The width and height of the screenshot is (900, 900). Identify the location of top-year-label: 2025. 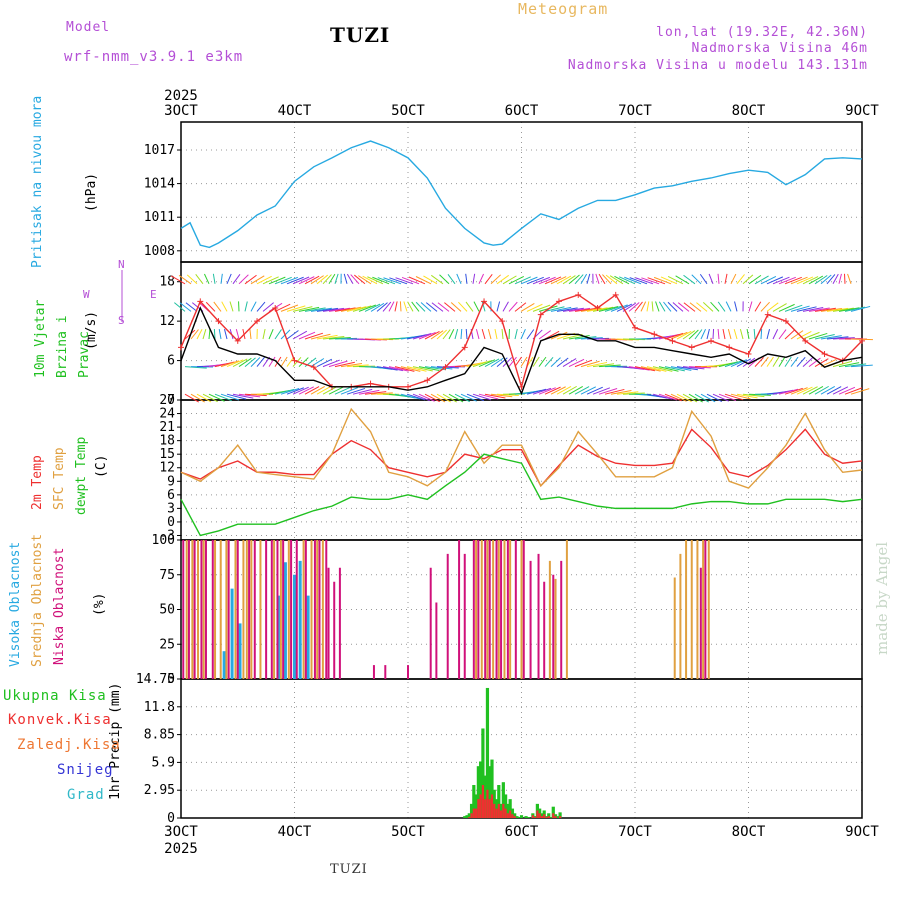
(181, 96).